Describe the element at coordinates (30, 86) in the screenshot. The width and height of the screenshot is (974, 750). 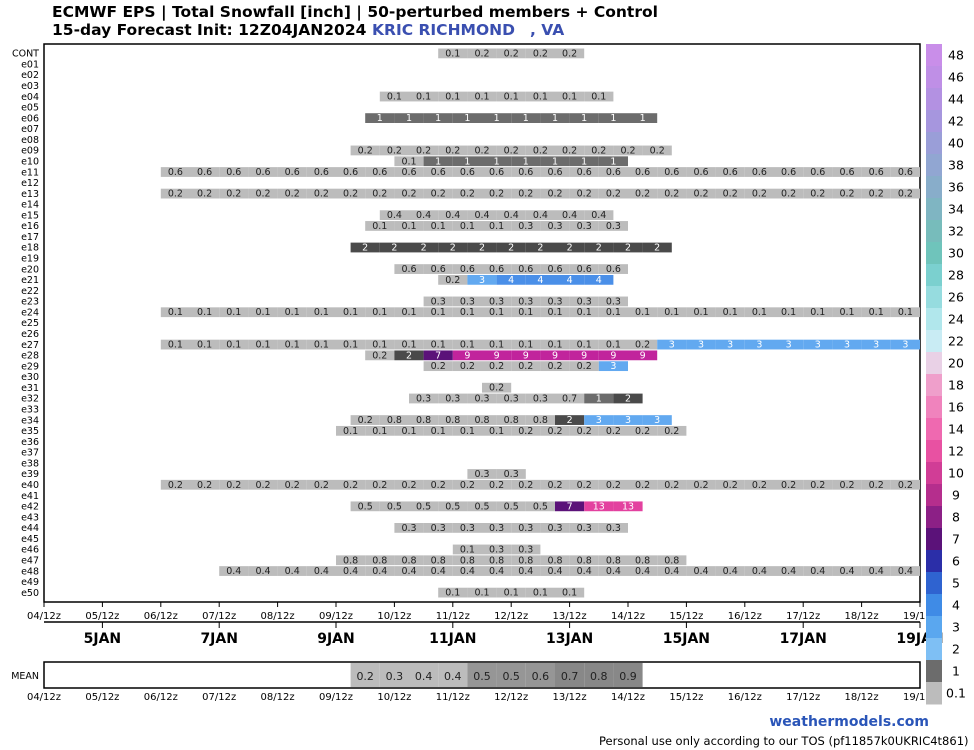
I see `member-label: e03` at that location.